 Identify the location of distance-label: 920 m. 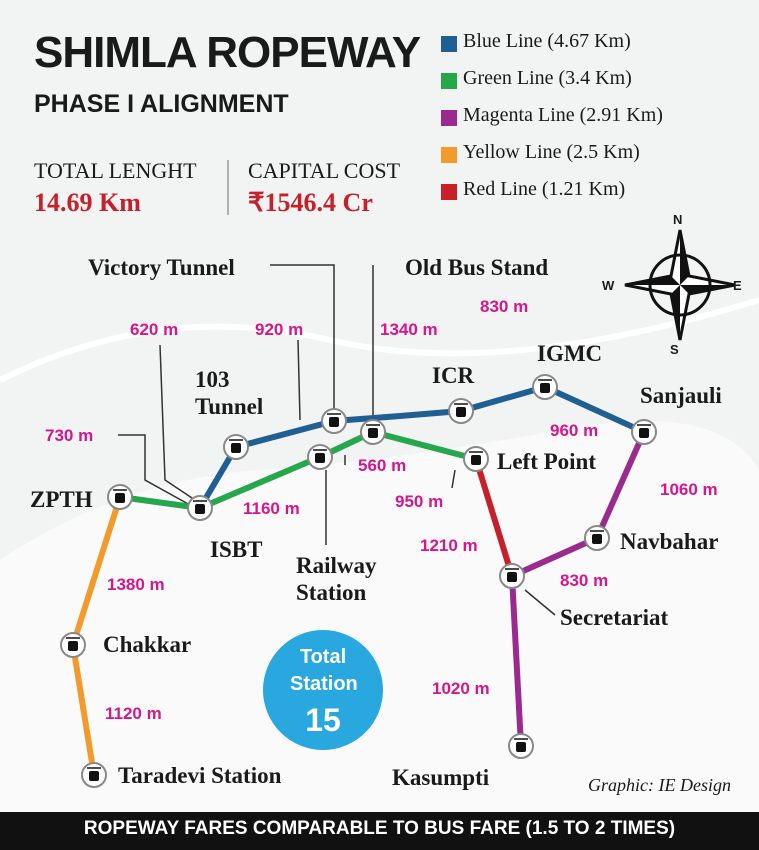
(279, 329).